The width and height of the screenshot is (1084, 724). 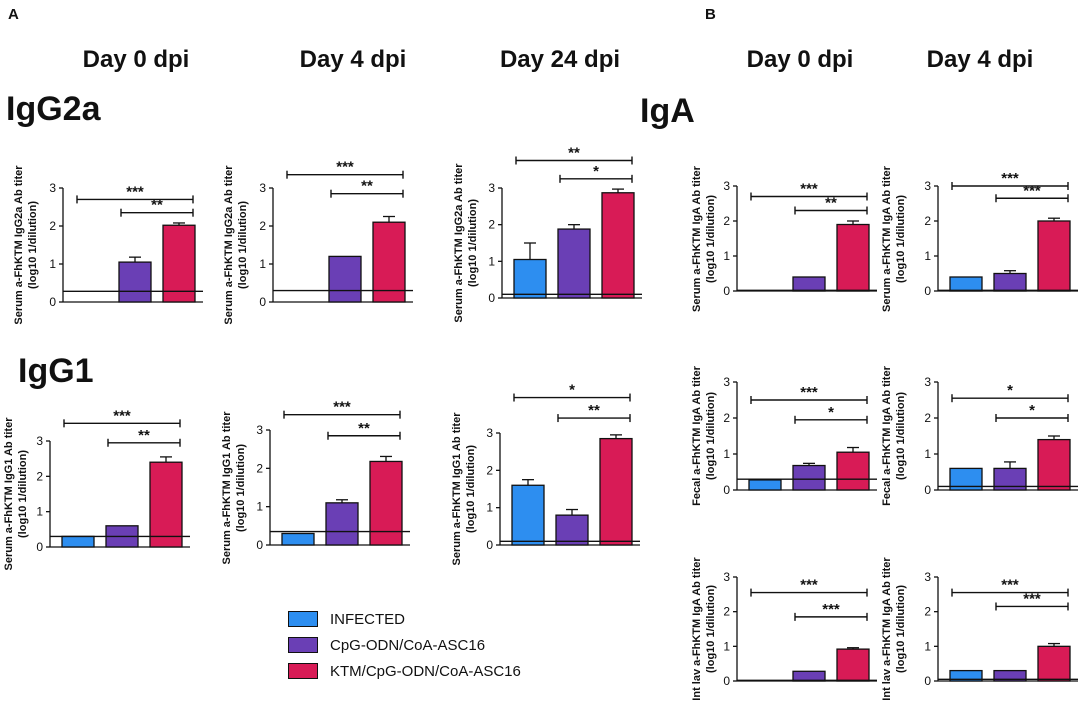 I want to click on row-title-igg2a: IgG2a, so click(x=53, y=109).